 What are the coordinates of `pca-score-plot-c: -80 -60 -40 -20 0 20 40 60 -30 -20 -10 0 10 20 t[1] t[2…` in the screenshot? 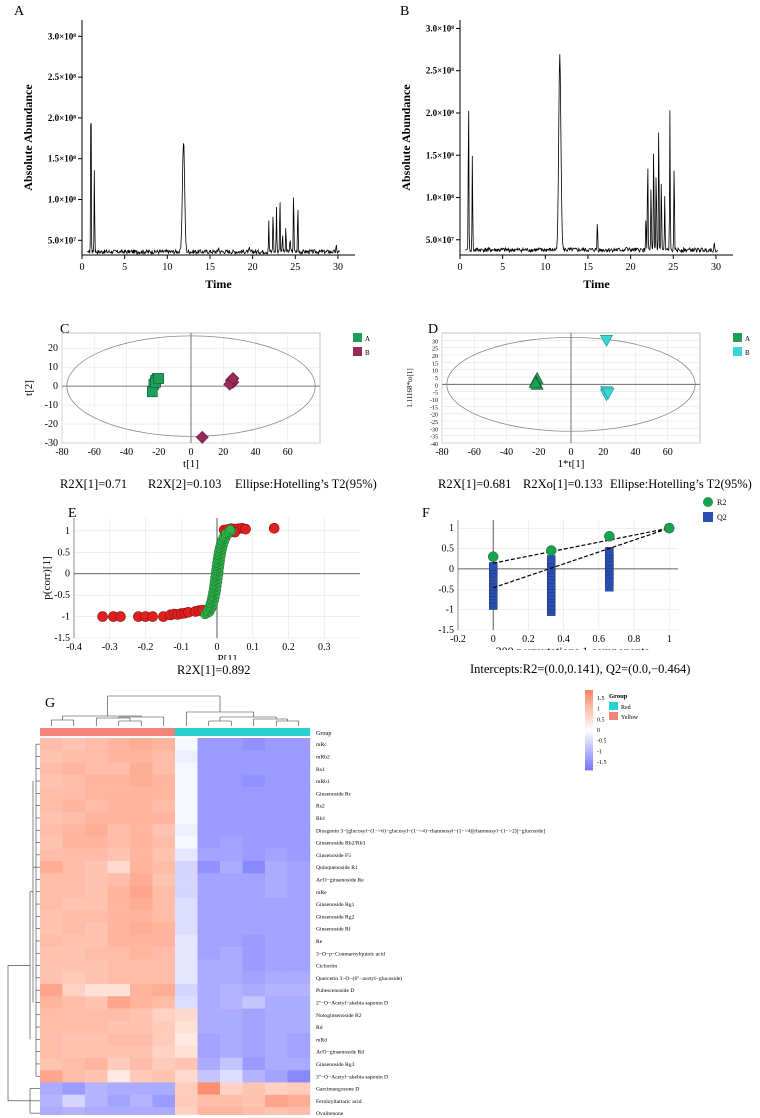 It's located at (196, 401).